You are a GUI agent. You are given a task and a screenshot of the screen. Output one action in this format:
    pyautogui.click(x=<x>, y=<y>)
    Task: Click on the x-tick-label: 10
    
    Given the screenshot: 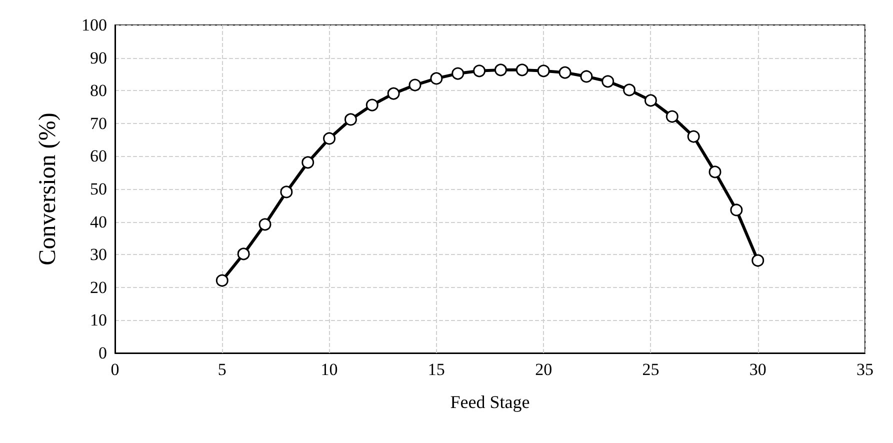 What is the action you would take?
    pyautogui.click(x=329, y=369)
    